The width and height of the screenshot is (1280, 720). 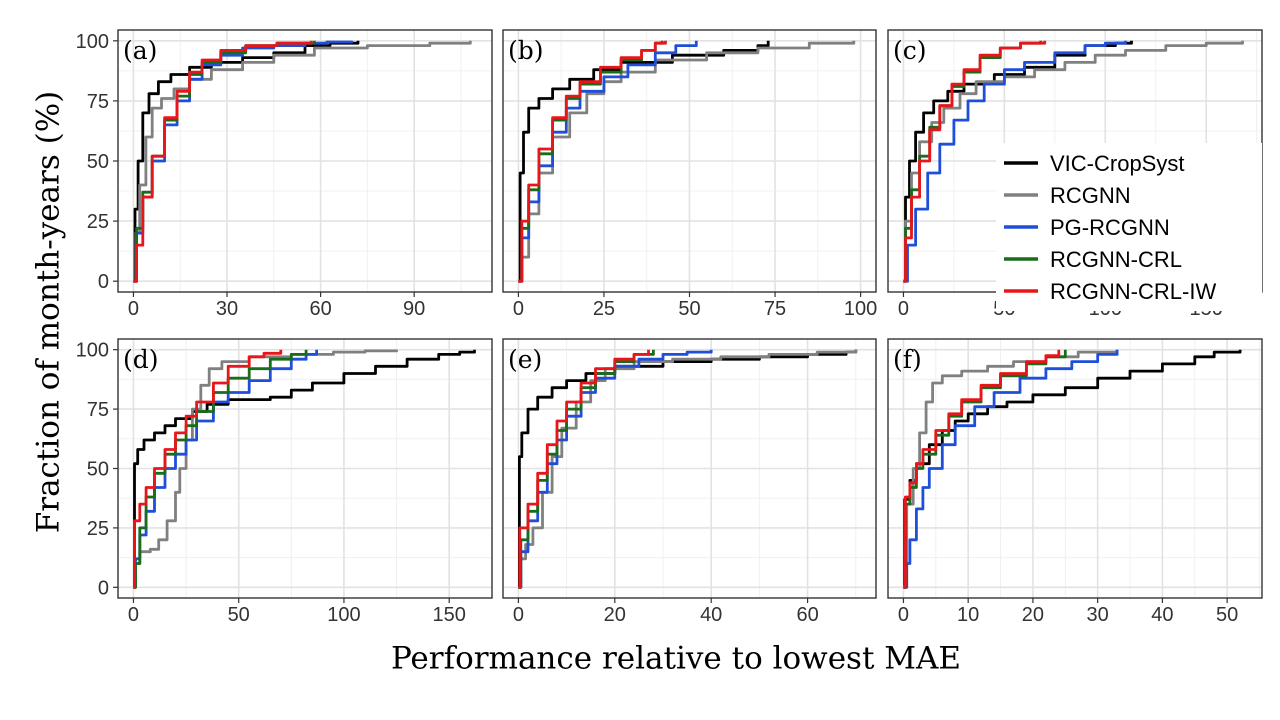 I want to click on legend-label: RCGNN-CRL, so click(x=1116, y=259).